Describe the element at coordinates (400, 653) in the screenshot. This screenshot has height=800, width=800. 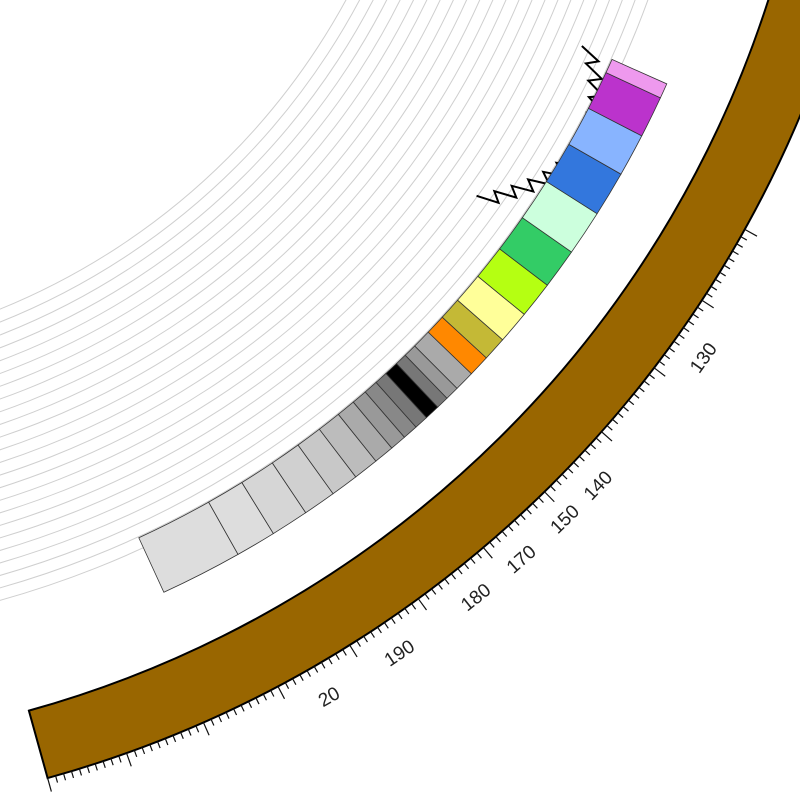
I see `scale-tick-label: 190` at that location.